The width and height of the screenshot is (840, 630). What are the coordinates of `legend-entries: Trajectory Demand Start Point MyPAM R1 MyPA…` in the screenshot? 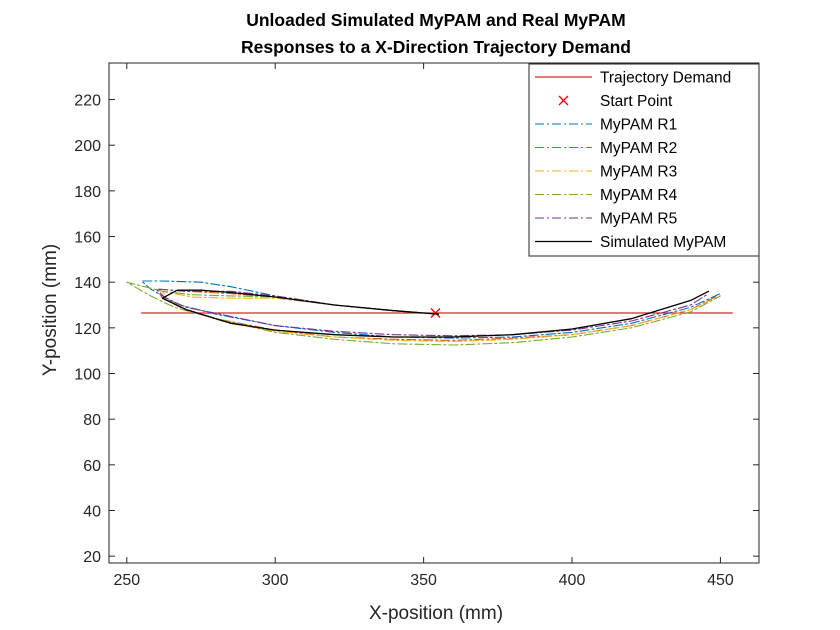 It's located at (633, 160).